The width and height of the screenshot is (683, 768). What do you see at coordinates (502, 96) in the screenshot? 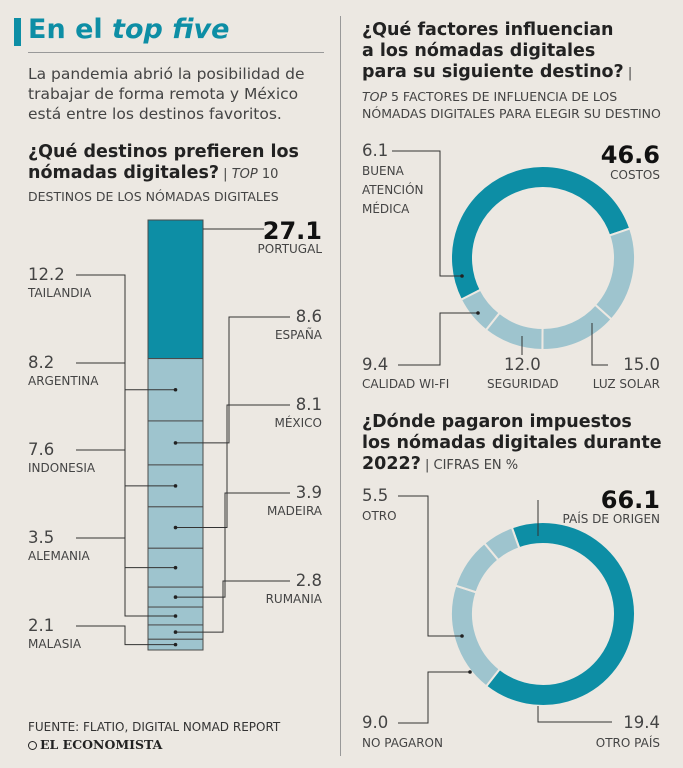
I see `factores-subtitle-line1: 5 FACTORES DE INFLUENCIA DE LOS` at bounding box center [502, 96].